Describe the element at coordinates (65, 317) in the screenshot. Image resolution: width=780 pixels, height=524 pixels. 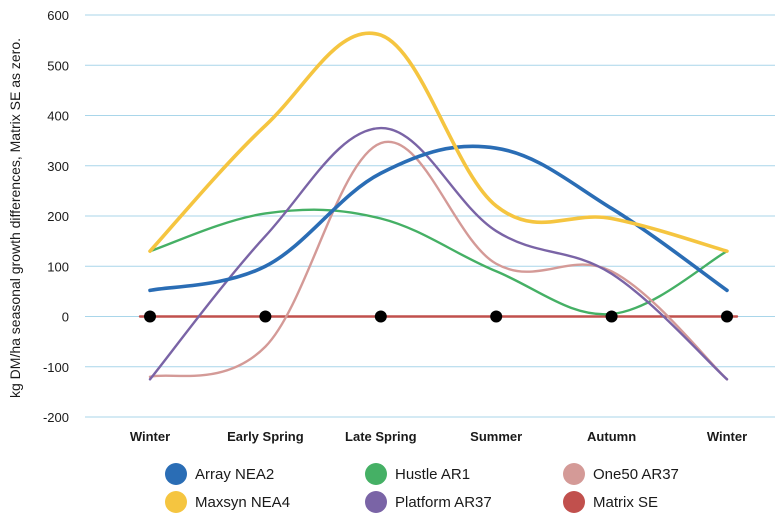
I see `y-tick-label: 0` at that location.